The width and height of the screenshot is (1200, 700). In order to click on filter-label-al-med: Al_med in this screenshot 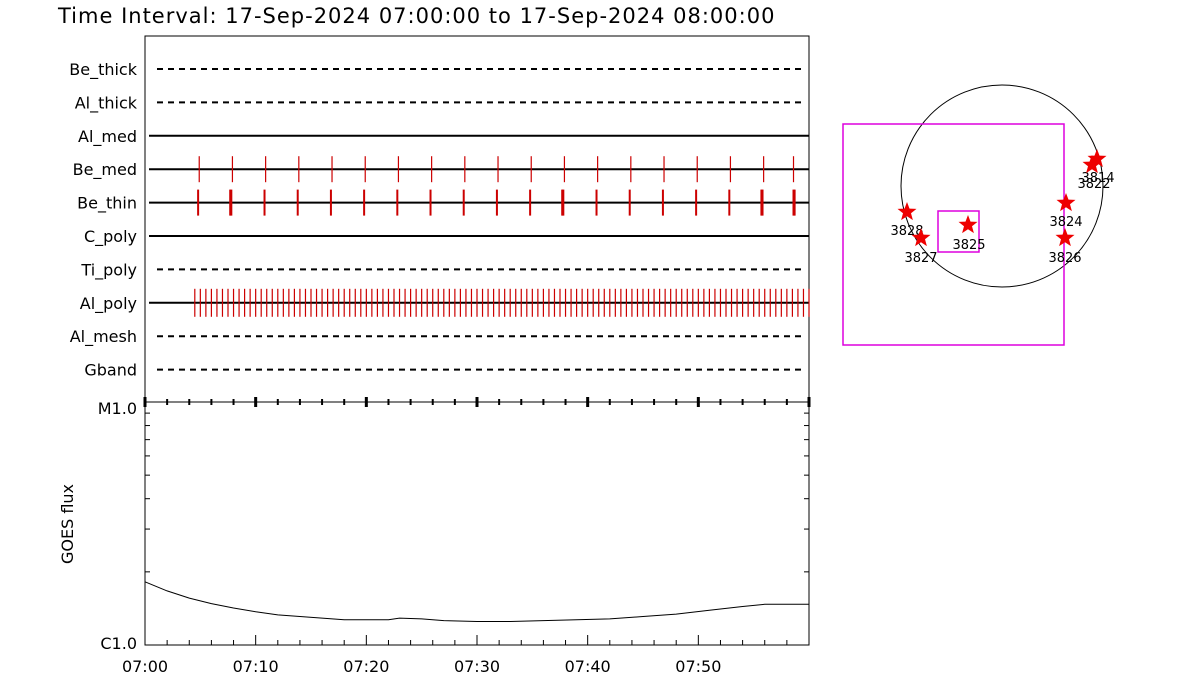, I will do `click(107, 137)`.